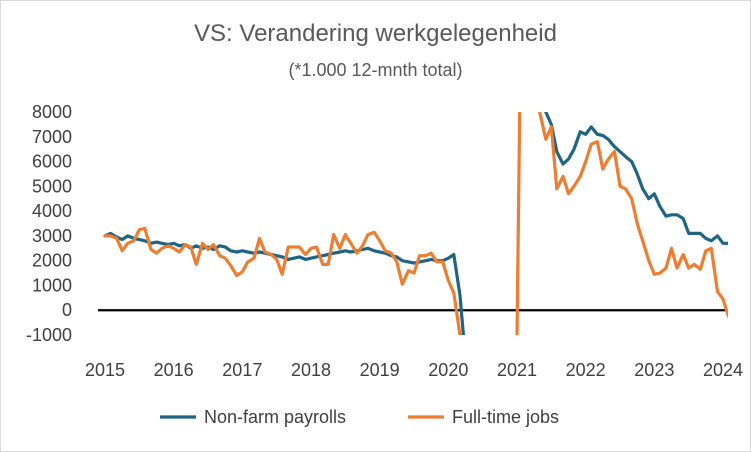 This screenshot has height=452, width=751. Describe the element at coordinates (52, 162) in the screenshot. I see `y-tick-label: 6000` at that location.